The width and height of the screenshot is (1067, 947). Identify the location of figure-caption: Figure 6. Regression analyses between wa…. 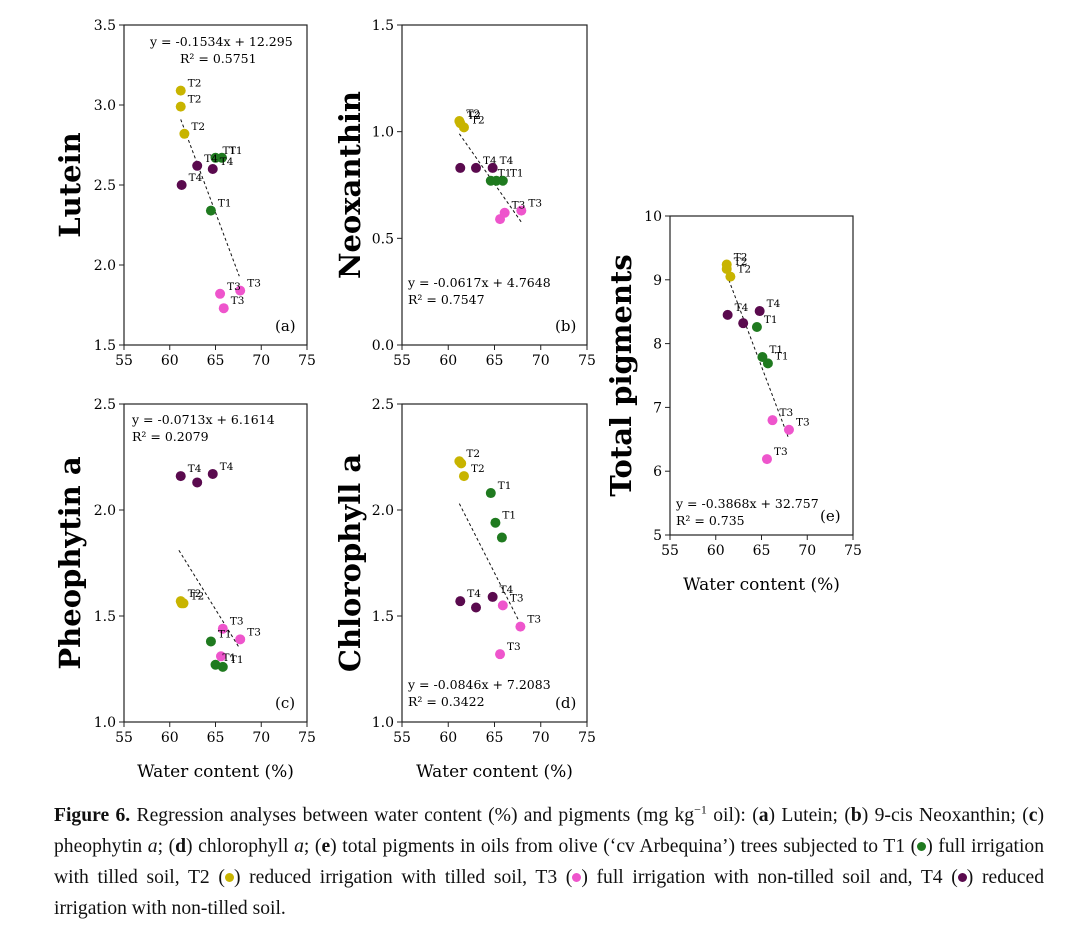
(549, 860).